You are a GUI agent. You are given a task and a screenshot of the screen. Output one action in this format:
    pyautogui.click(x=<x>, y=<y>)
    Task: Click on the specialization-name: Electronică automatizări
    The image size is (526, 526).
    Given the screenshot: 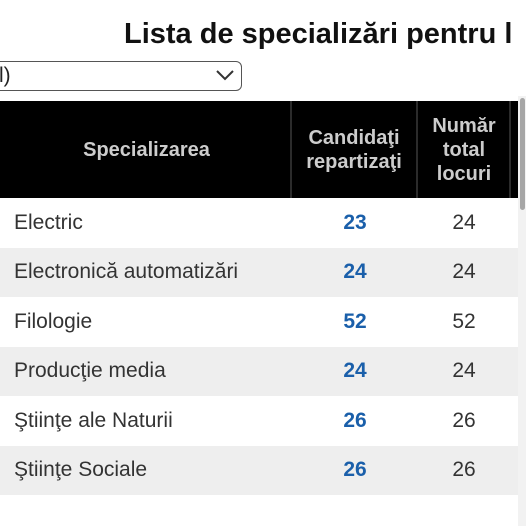 What is the action you would take?
    pyautogui.click(x=126, y=272)
    